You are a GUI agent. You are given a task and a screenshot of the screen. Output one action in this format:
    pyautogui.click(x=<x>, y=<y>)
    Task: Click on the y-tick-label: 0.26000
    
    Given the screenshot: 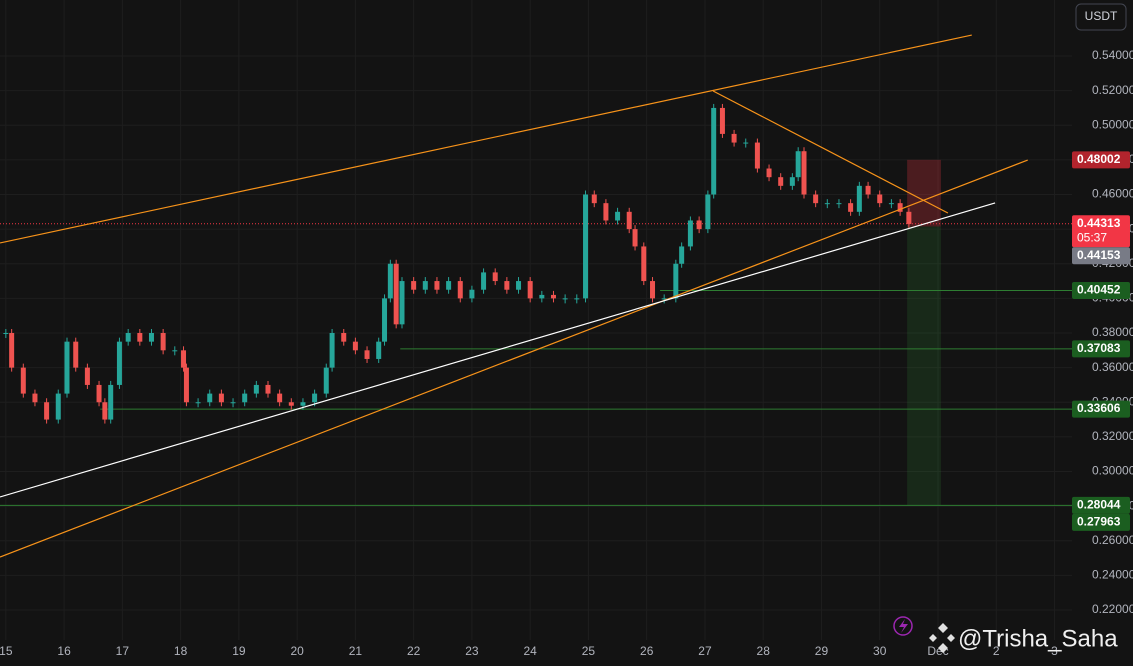 What is the action you would take?
    pyautogui.click(x=1112, y=540)
    